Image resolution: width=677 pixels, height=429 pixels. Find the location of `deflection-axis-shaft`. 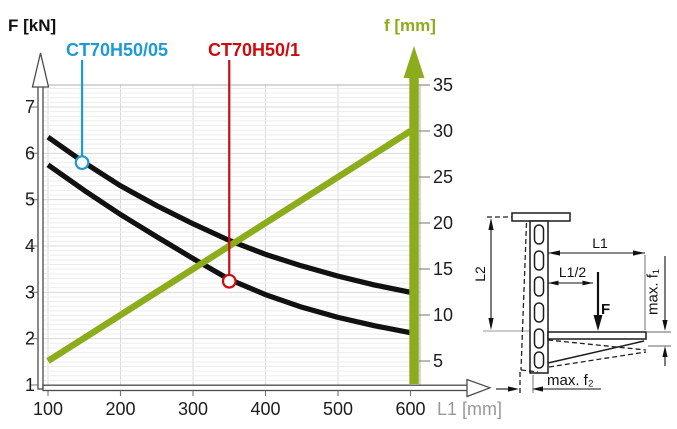

deflection-axis-shaft is located at coordinates (414, 229).